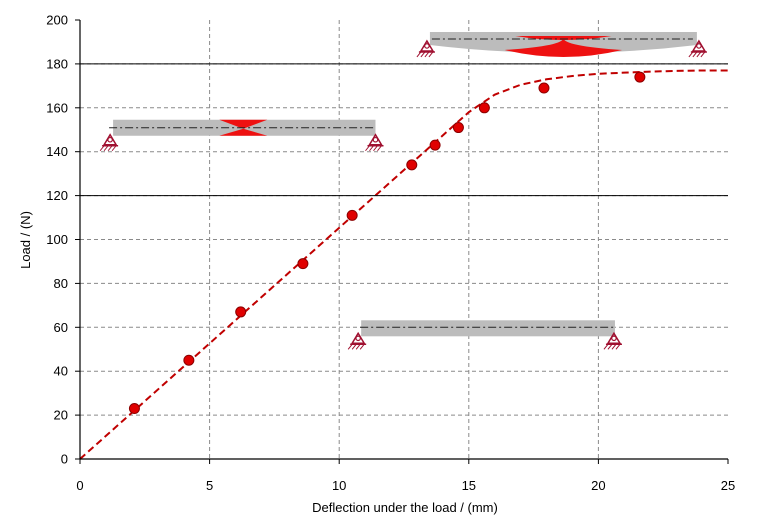 The width and height of the screenshot is (763, 523). Describe the element at coordinates (57, 239) in the screenshot. I see `y-tick-label: 100` at that location.